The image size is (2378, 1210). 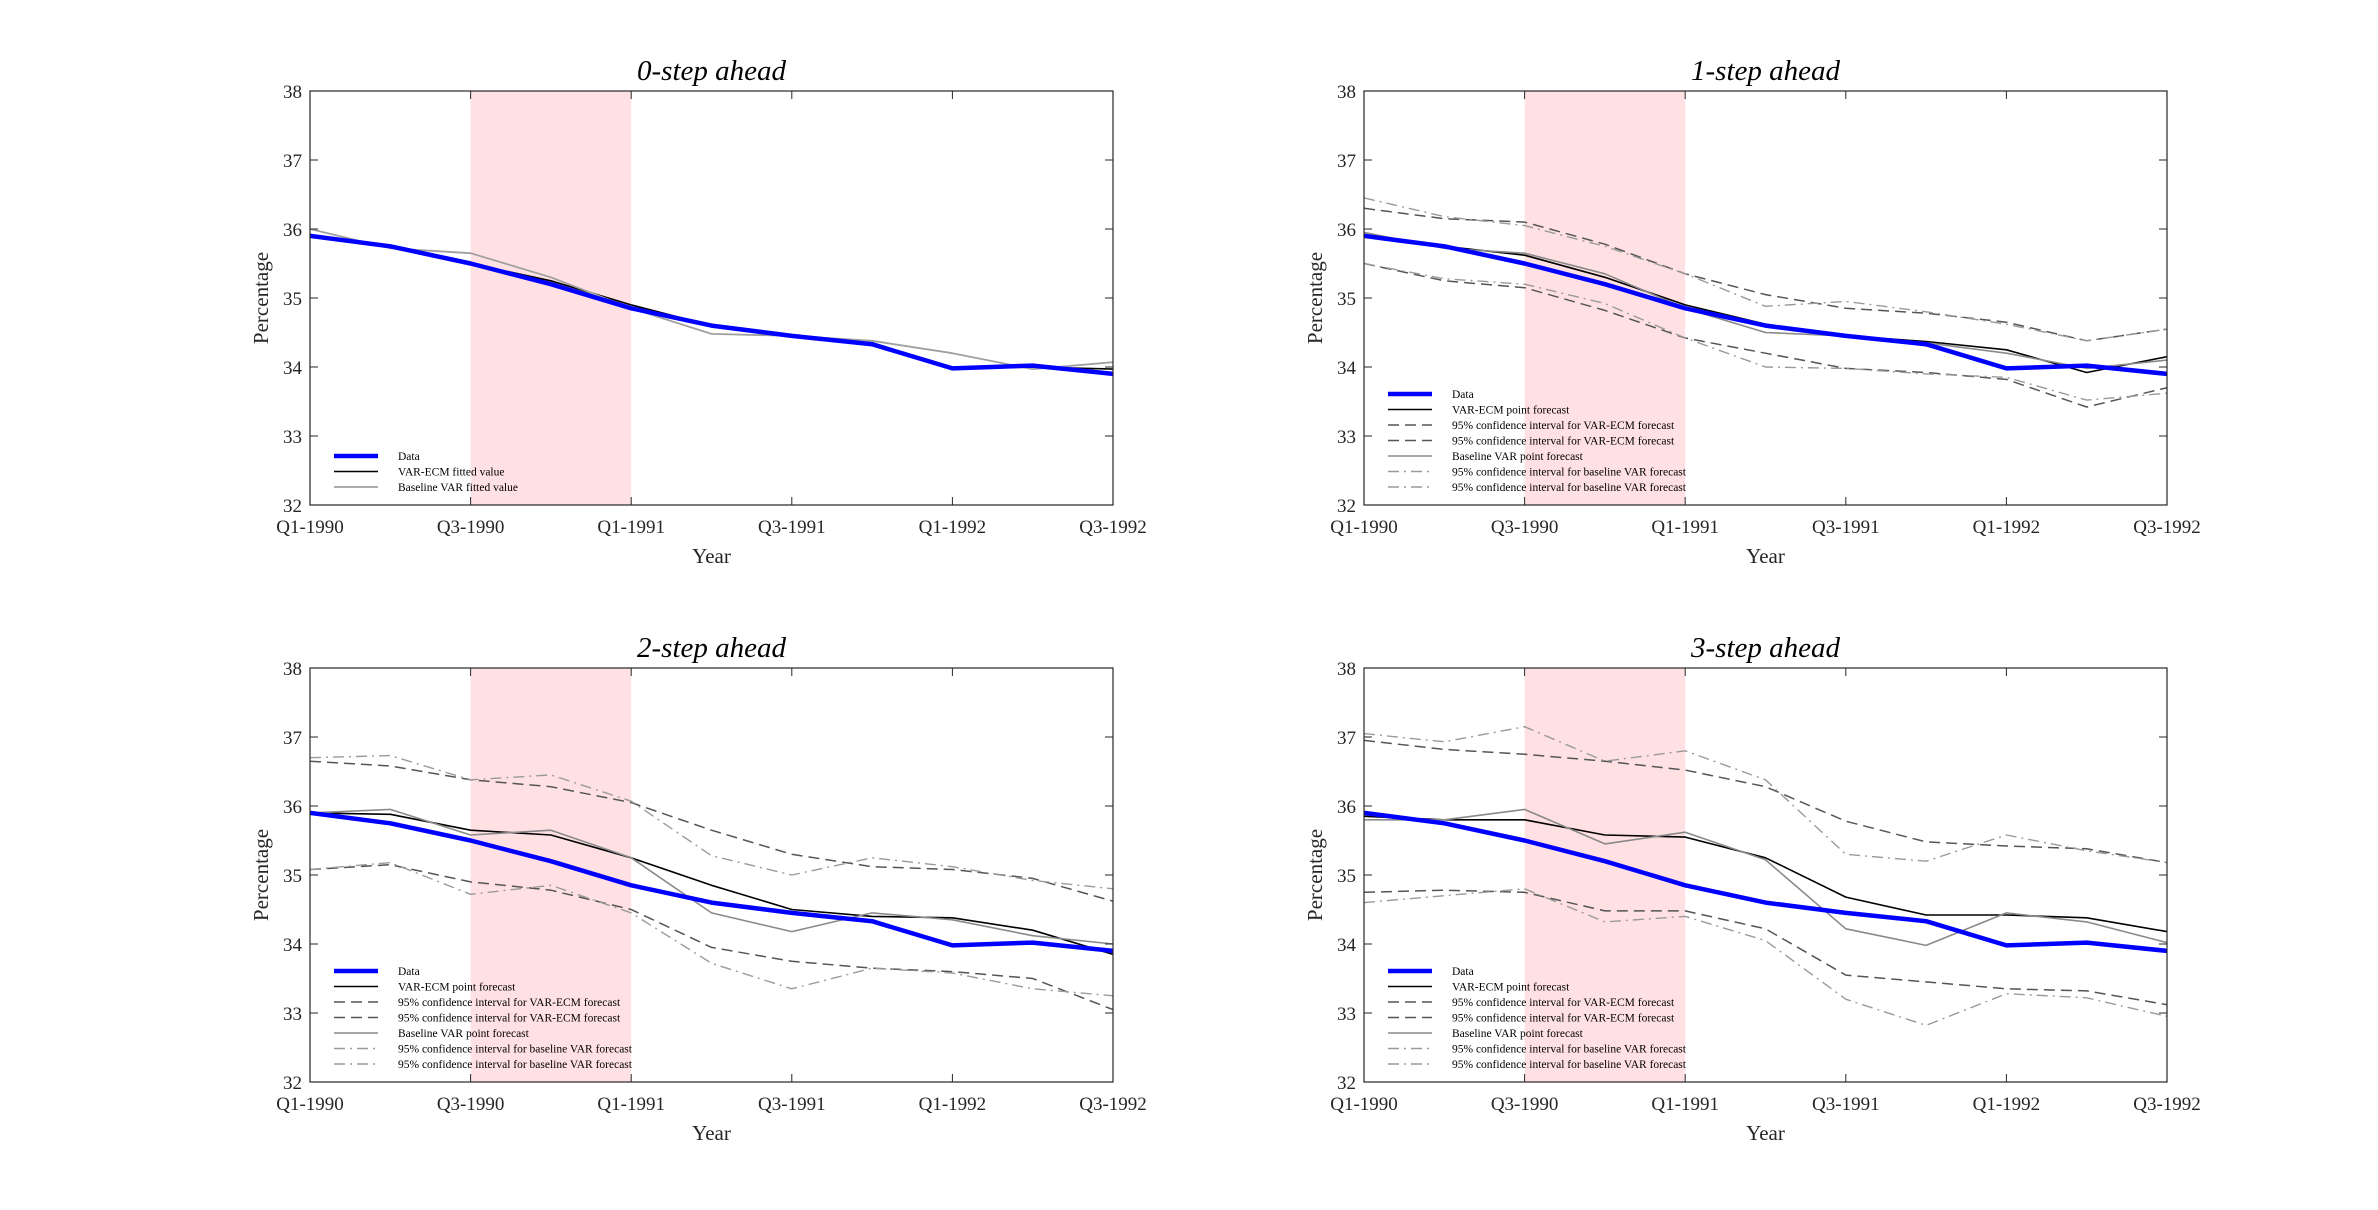 What do you see at coordinates (457, 988) in the screenshot?
I see `legend-label: VAR-ECM point forecast` at bounding box center [457, 988].